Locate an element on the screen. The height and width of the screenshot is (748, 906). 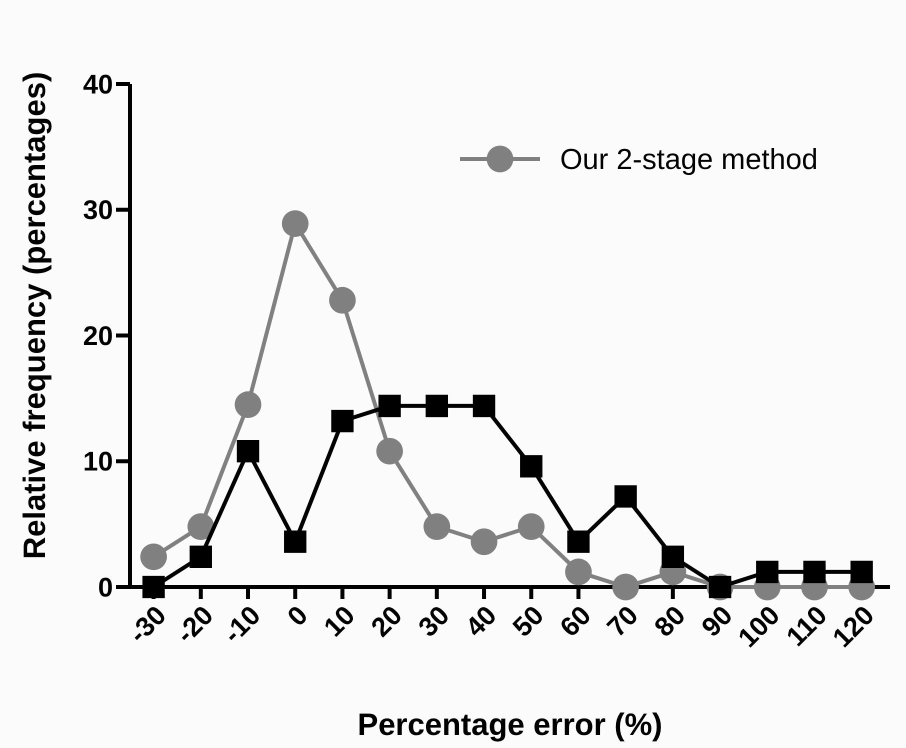
x-tick-label: 50 is located at coordinates (528, 621).